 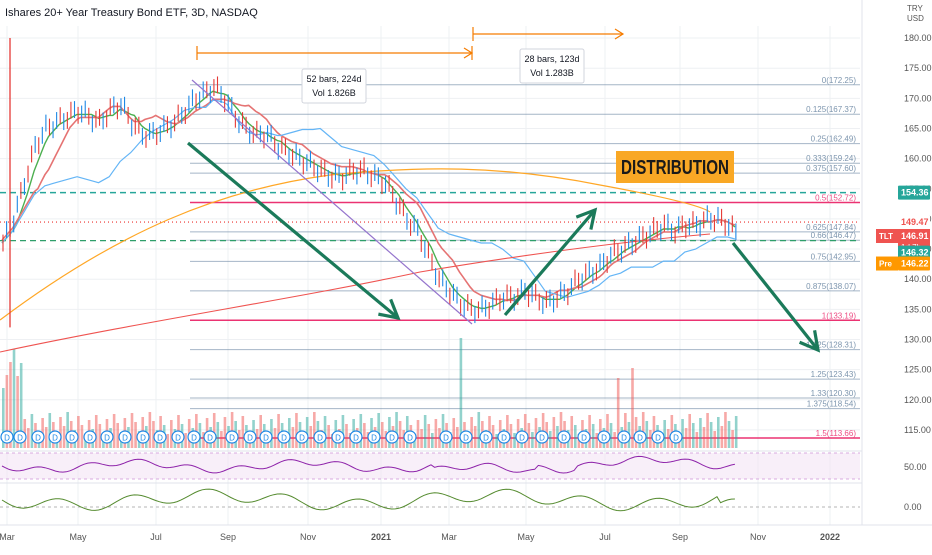 I want to click on measure-1-label-line1: 52 bars, 224d, so click(x=333, y=79).